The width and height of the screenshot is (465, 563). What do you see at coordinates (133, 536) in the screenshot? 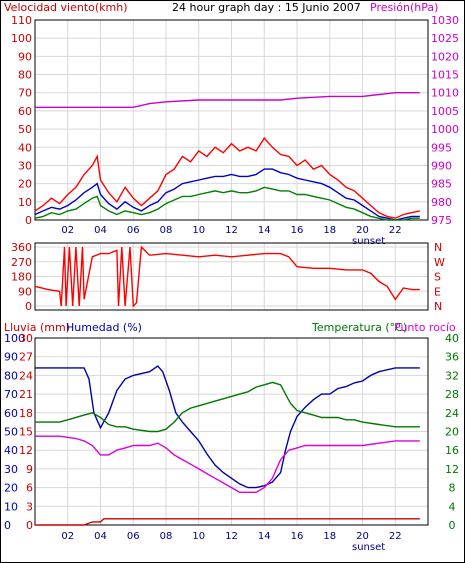
I see `c3-xtick-label: 06` at bounding box center [133, 536].